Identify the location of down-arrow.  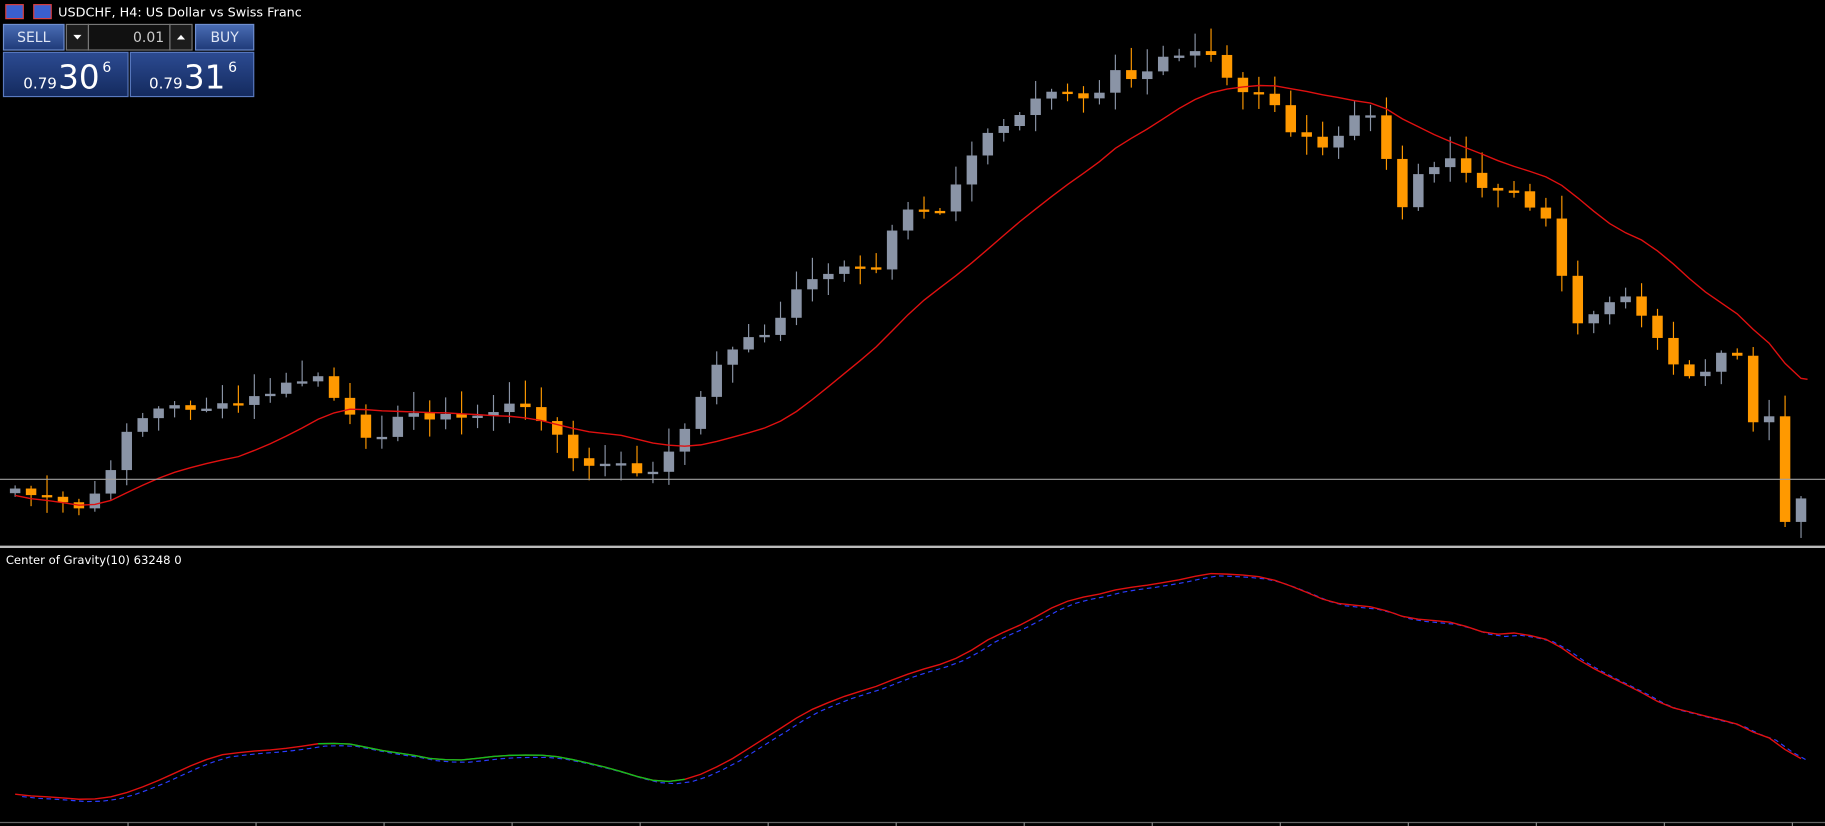
(77, 37).